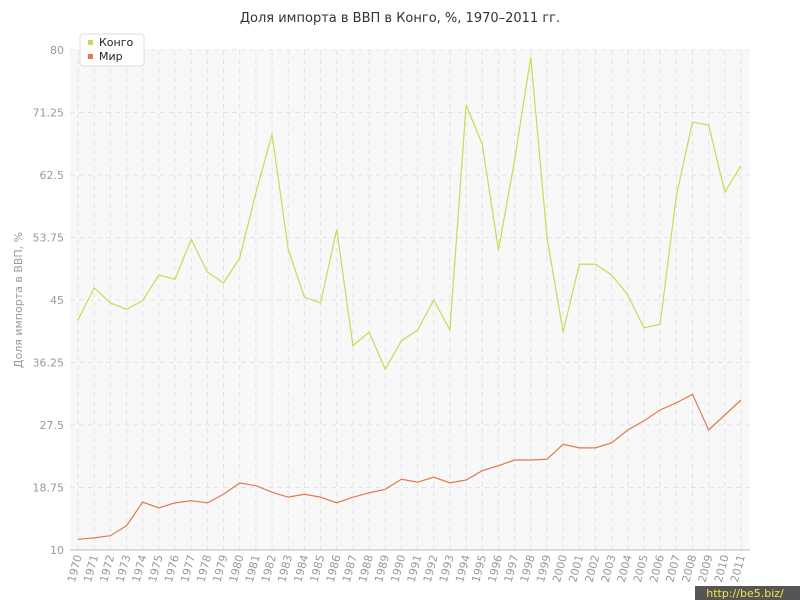 Image resolution: width=800 pixels, height=600 pixels. I want to click on y-tick-label: 71.25, so click(49, 113).